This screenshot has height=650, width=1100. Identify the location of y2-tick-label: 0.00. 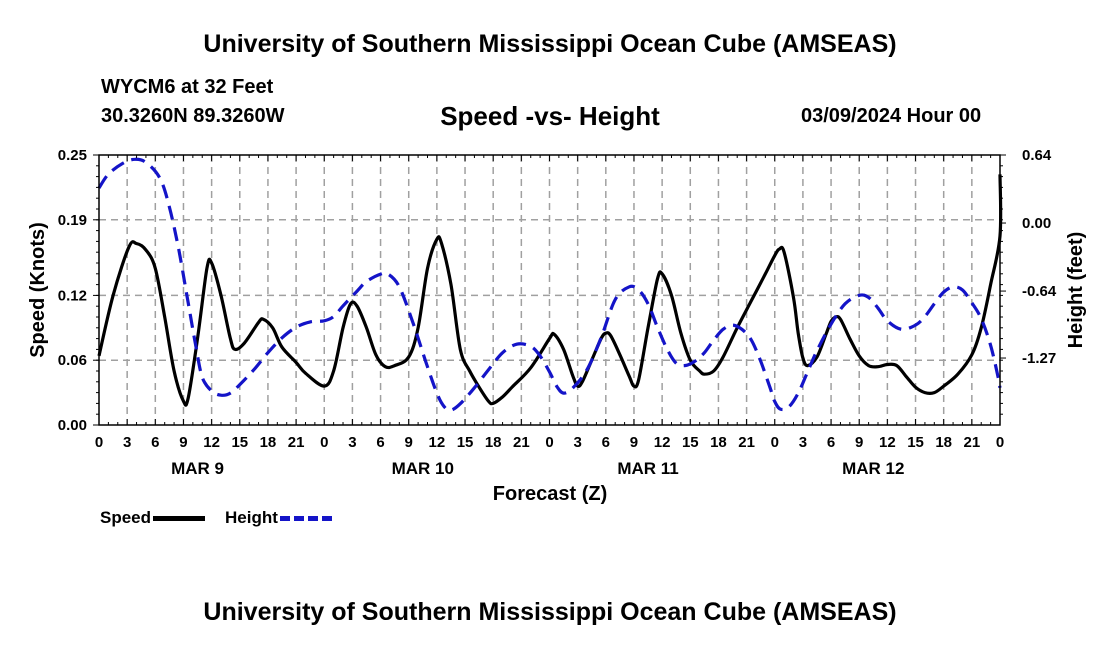
(1036, 223).